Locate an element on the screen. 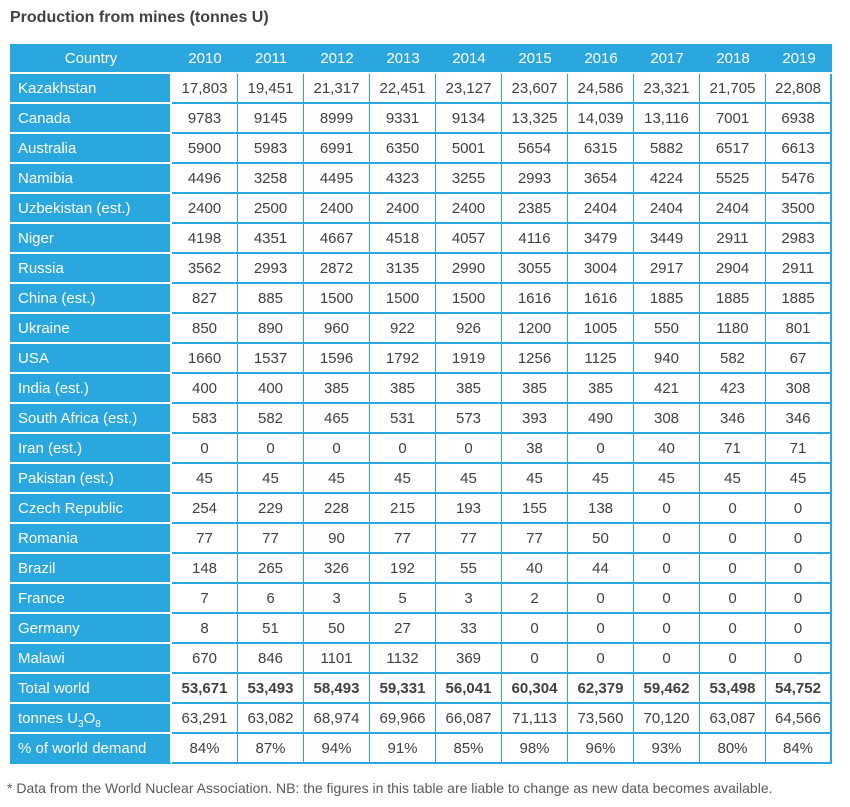 The height and width of the screenshot is (807, 850). data-cell: 827 is located at coordinates (205, 299).